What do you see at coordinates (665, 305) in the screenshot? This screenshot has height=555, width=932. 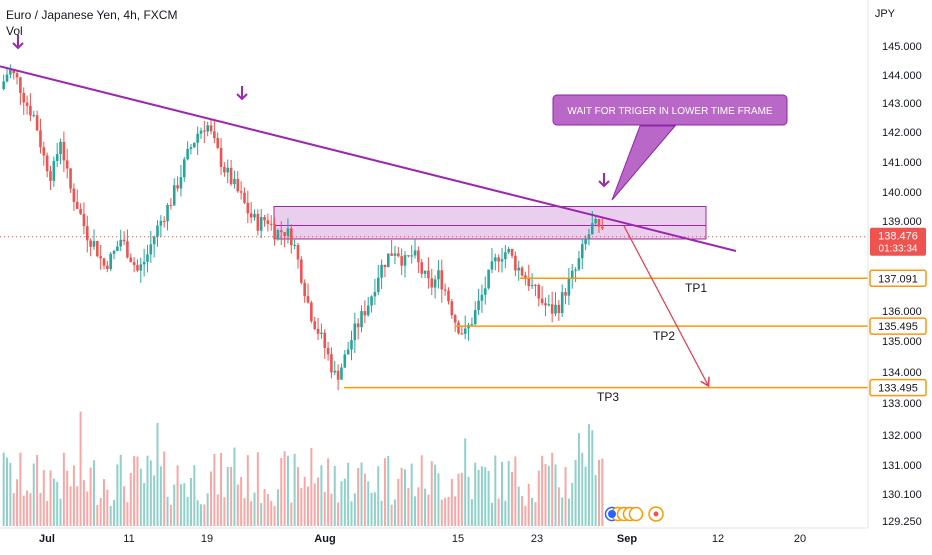 I see `target-arrow` at bounding box center [665, 305].